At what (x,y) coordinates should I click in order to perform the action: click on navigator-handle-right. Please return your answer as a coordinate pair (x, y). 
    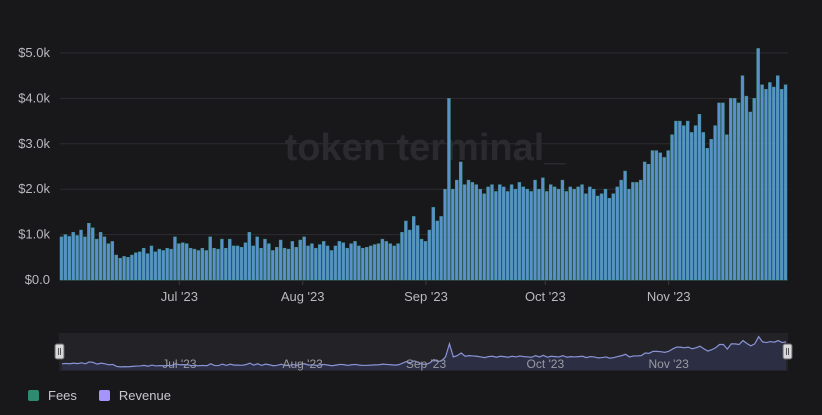
    Looking at the image, I should click on (787, 351).